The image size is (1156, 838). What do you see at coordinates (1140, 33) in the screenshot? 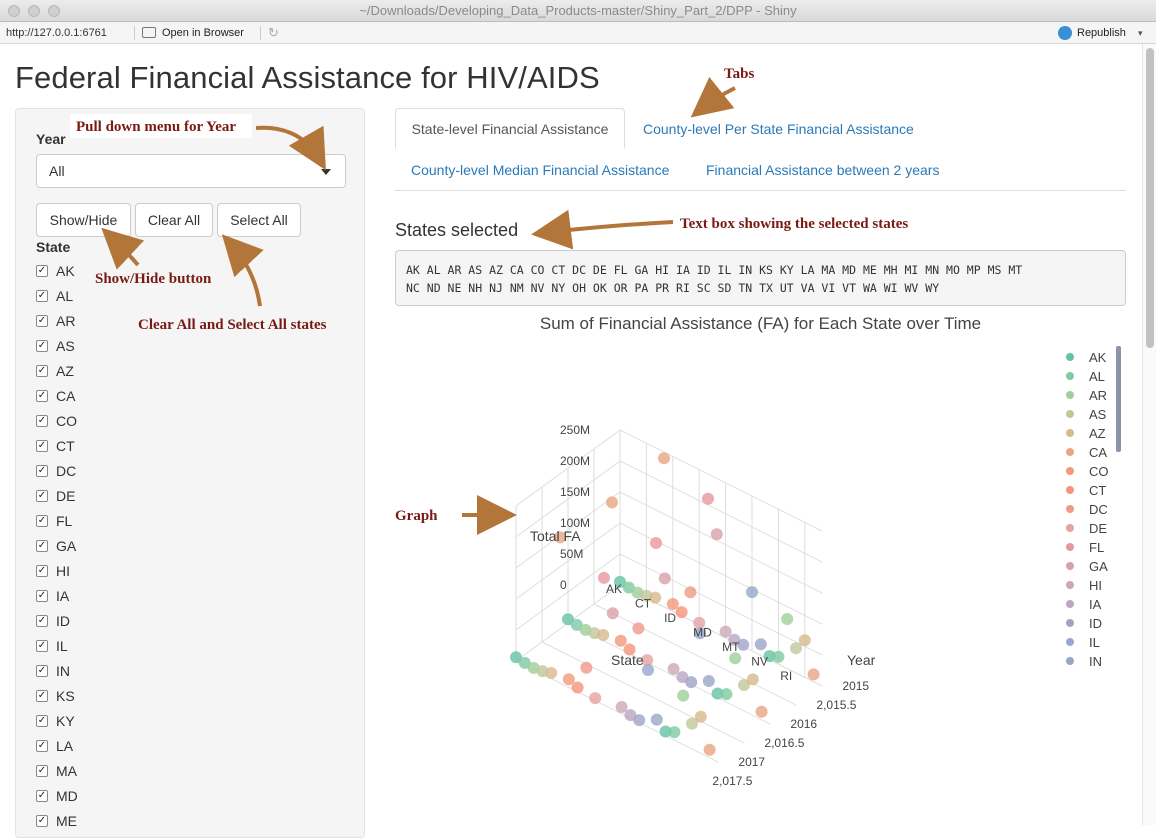
I see `republish-dropdown-icon: ▾` at bounding box center [1140, 33].